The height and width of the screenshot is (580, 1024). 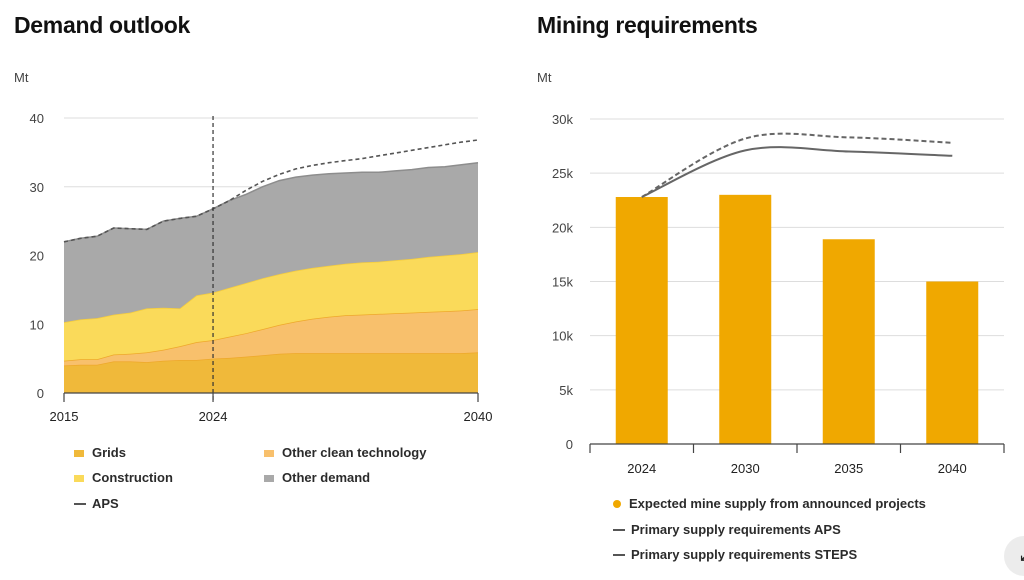 I want to click on legend-item-steps-requirements: Primary supply requirements STEPS, so click(x=735, y=554).